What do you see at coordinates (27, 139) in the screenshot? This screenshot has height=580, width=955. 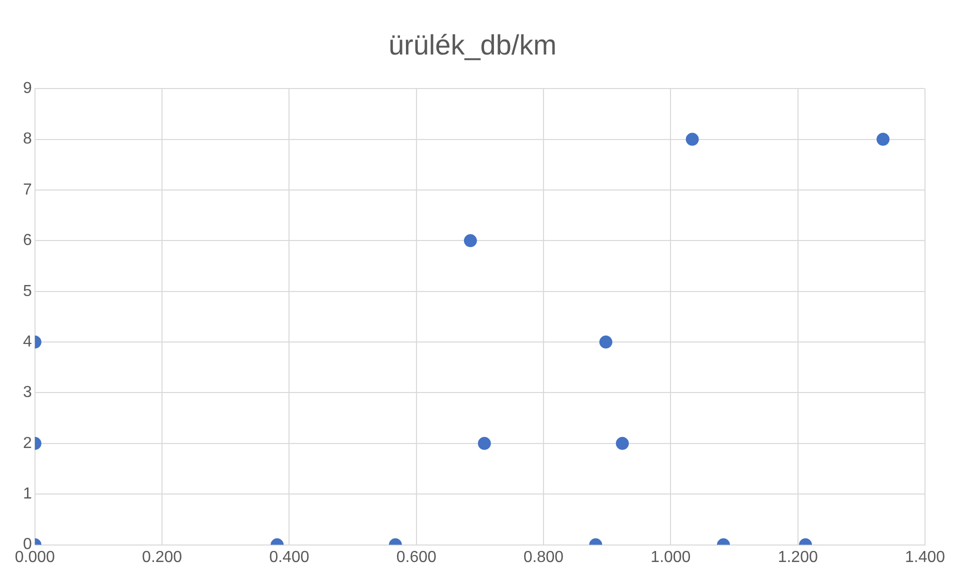 I see `y-tick-label: 8` at bounding box center [27, 139].